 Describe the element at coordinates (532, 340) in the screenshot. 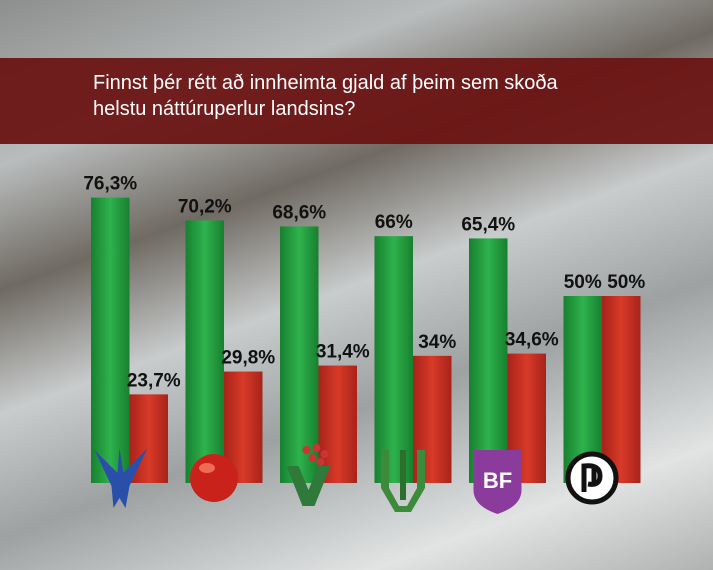

I see `value-label: 34,6%` at that location.